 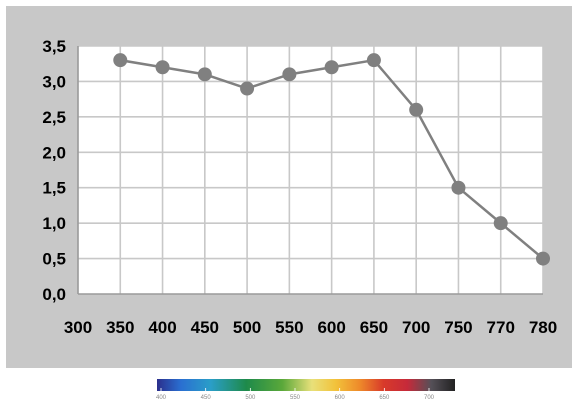 I want to click on spectrum-label: 400, so click(x=161, y=398).